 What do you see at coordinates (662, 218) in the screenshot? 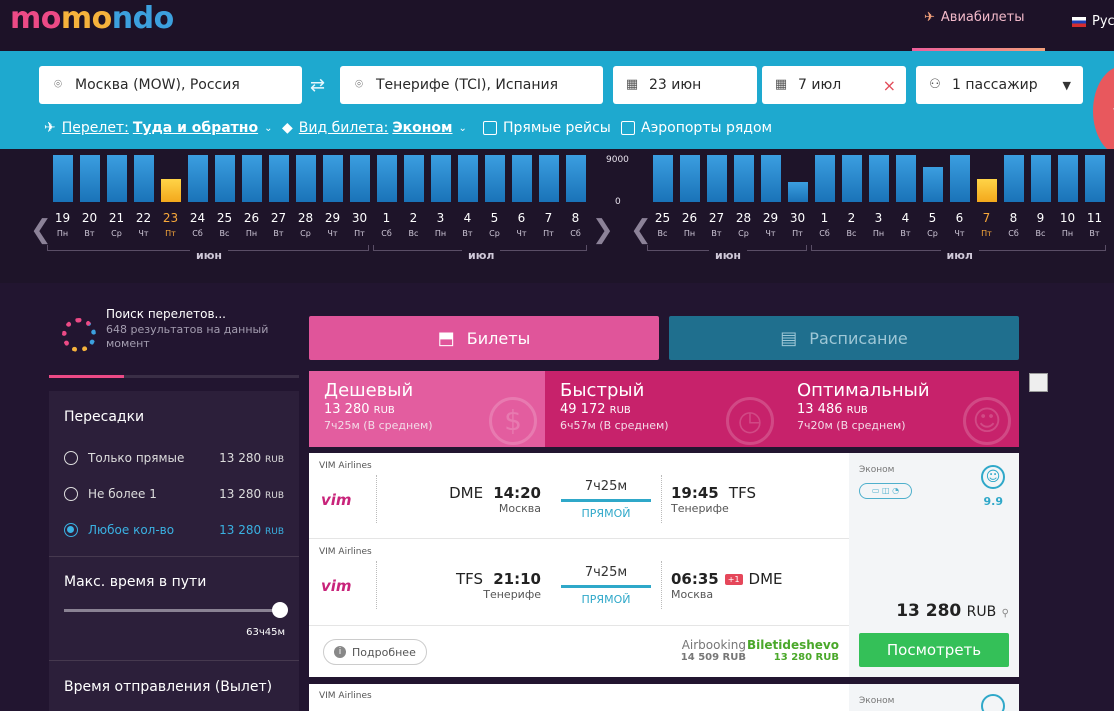
I see `calendar-day-number: 25` at bounding box center [662, 218].